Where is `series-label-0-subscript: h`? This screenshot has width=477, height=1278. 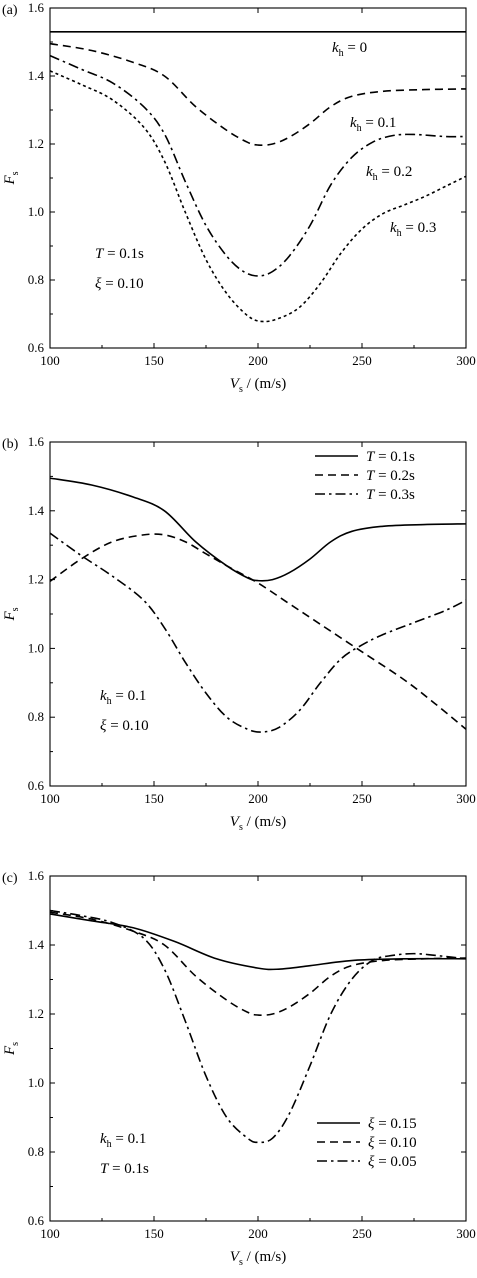
series-label-0-subscript: h is located at coordinates (341, 53).